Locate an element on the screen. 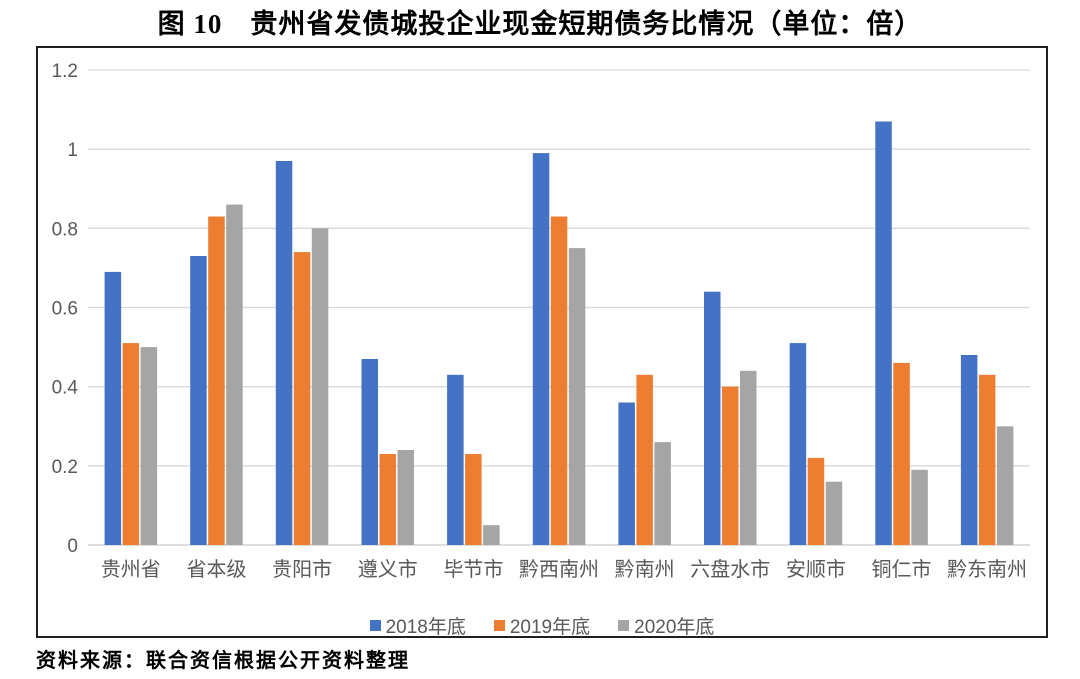 This screenshot has width=1080, height=679. x-axis-category-label: 贵阳市 is located at coordinates (302, 569).